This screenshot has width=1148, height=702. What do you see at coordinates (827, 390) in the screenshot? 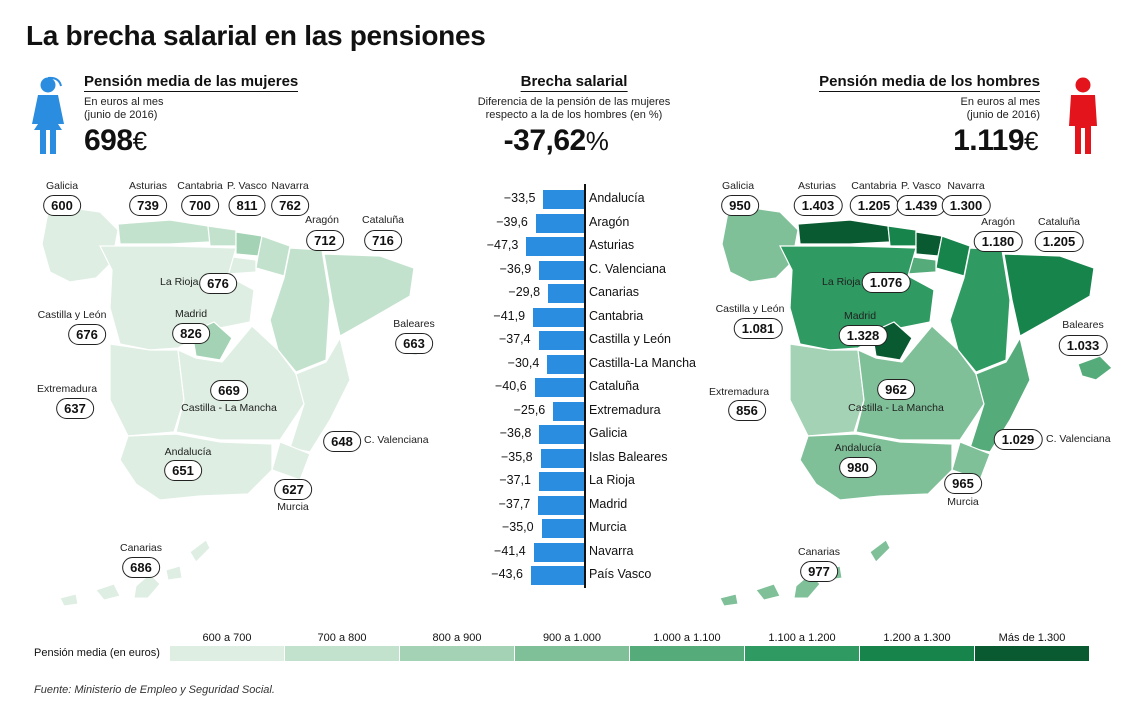
I see `map-m-extremadura` at bounding box center [827, 390].